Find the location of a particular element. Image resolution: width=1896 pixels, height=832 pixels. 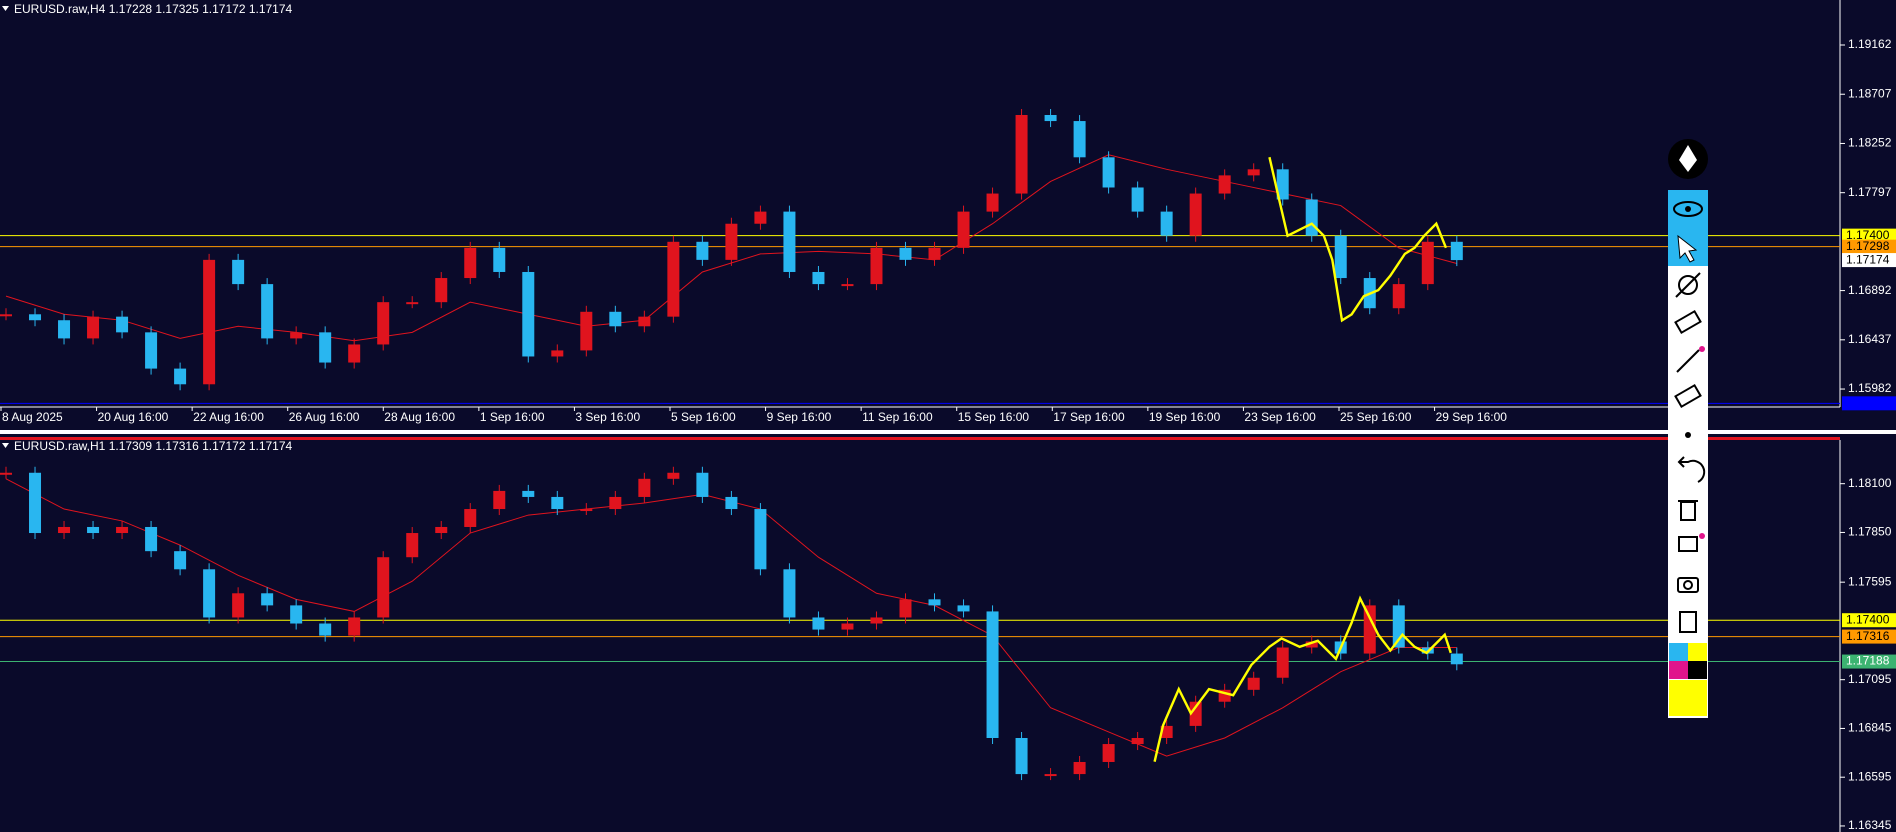

hide-tool is located at coordinates (1688, 285).